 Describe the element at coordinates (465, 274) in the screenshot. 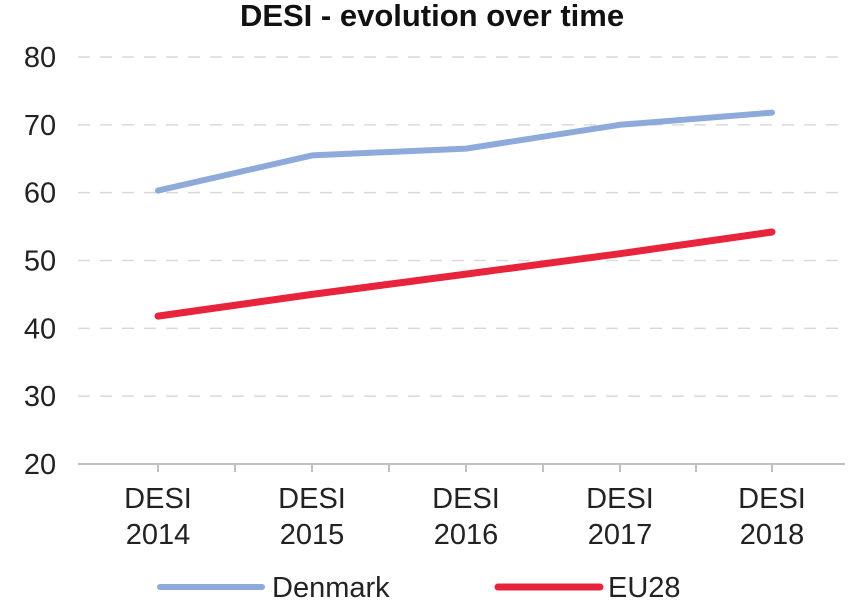

I see `series-line-eu28` at that location.